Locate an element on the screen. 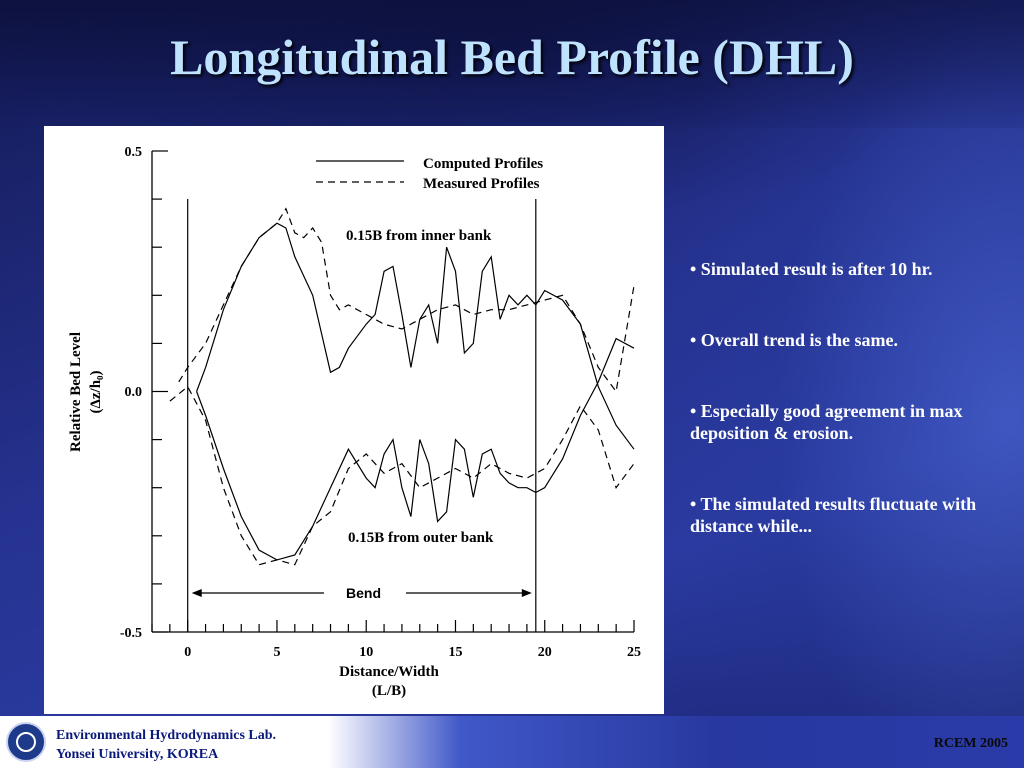 Image resolution: width=1024 pixels, height=768 pixels. legend-computed-label: Computed Profiles is located at coordinates (483, 164).